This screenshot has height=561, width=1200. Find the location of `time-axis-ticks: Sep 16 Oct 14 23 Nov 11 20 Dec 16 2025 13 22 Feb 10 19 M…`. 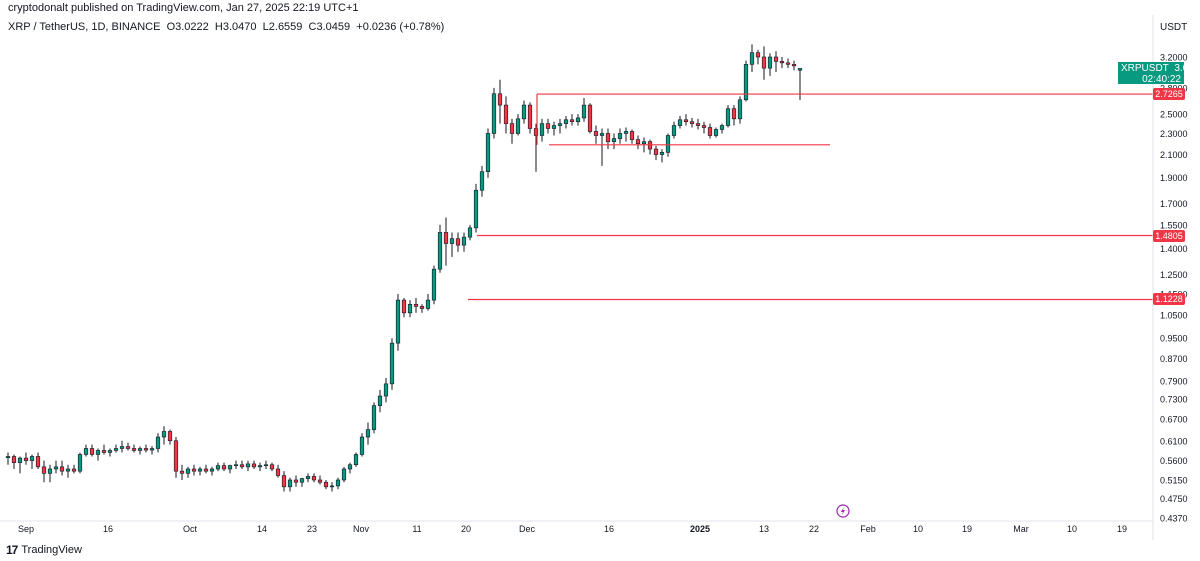

time-axis-ticks: Sep 16 Oct 14 23 Nov 11 20 Dec 16 2025 13 22 Feb 10 19 M… is located at coordinates (572, 529).